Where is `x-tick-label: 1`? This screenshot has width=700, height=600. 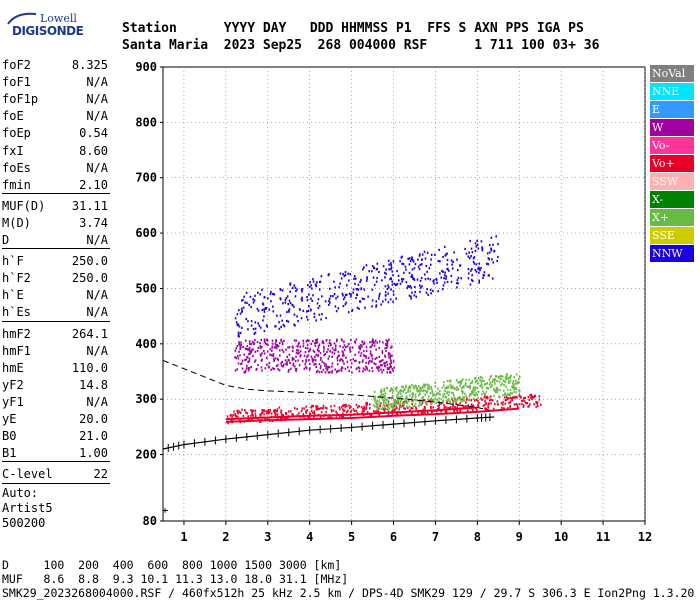
x-tick-label: 1 is located at coordinates (183, 537).